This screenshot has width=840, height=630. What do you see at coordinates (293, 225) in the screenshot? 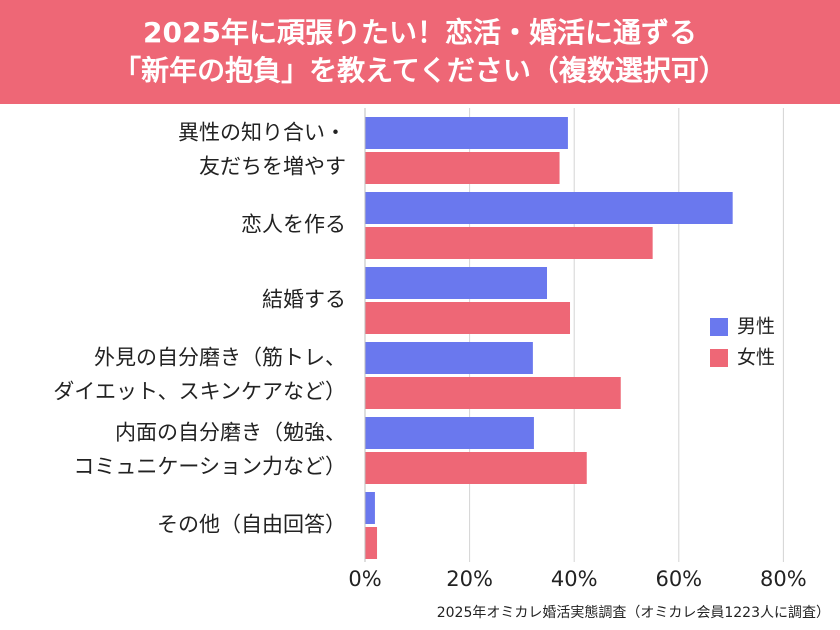
I see `category-label: 恋人を作る` at bounding box center [293, 225].